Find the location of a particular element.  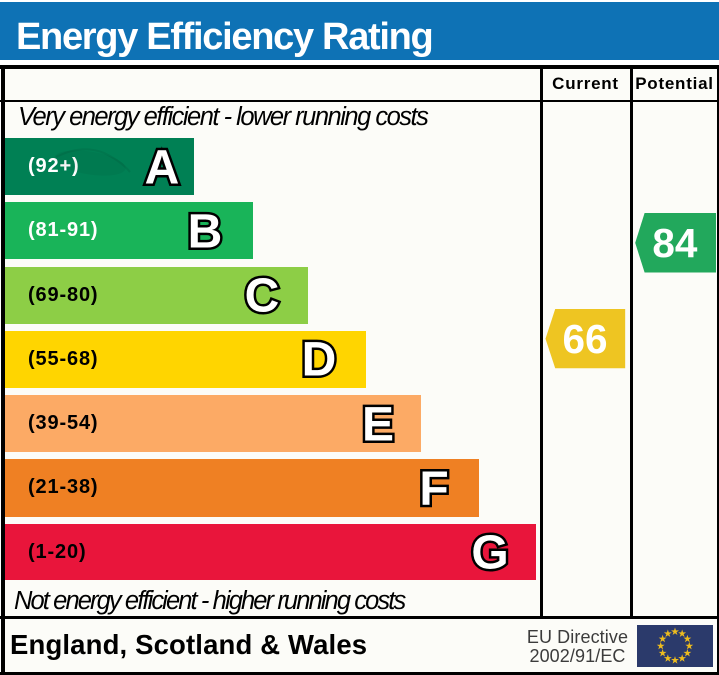

svg-text: 84 is located at coordinates (675, 243).